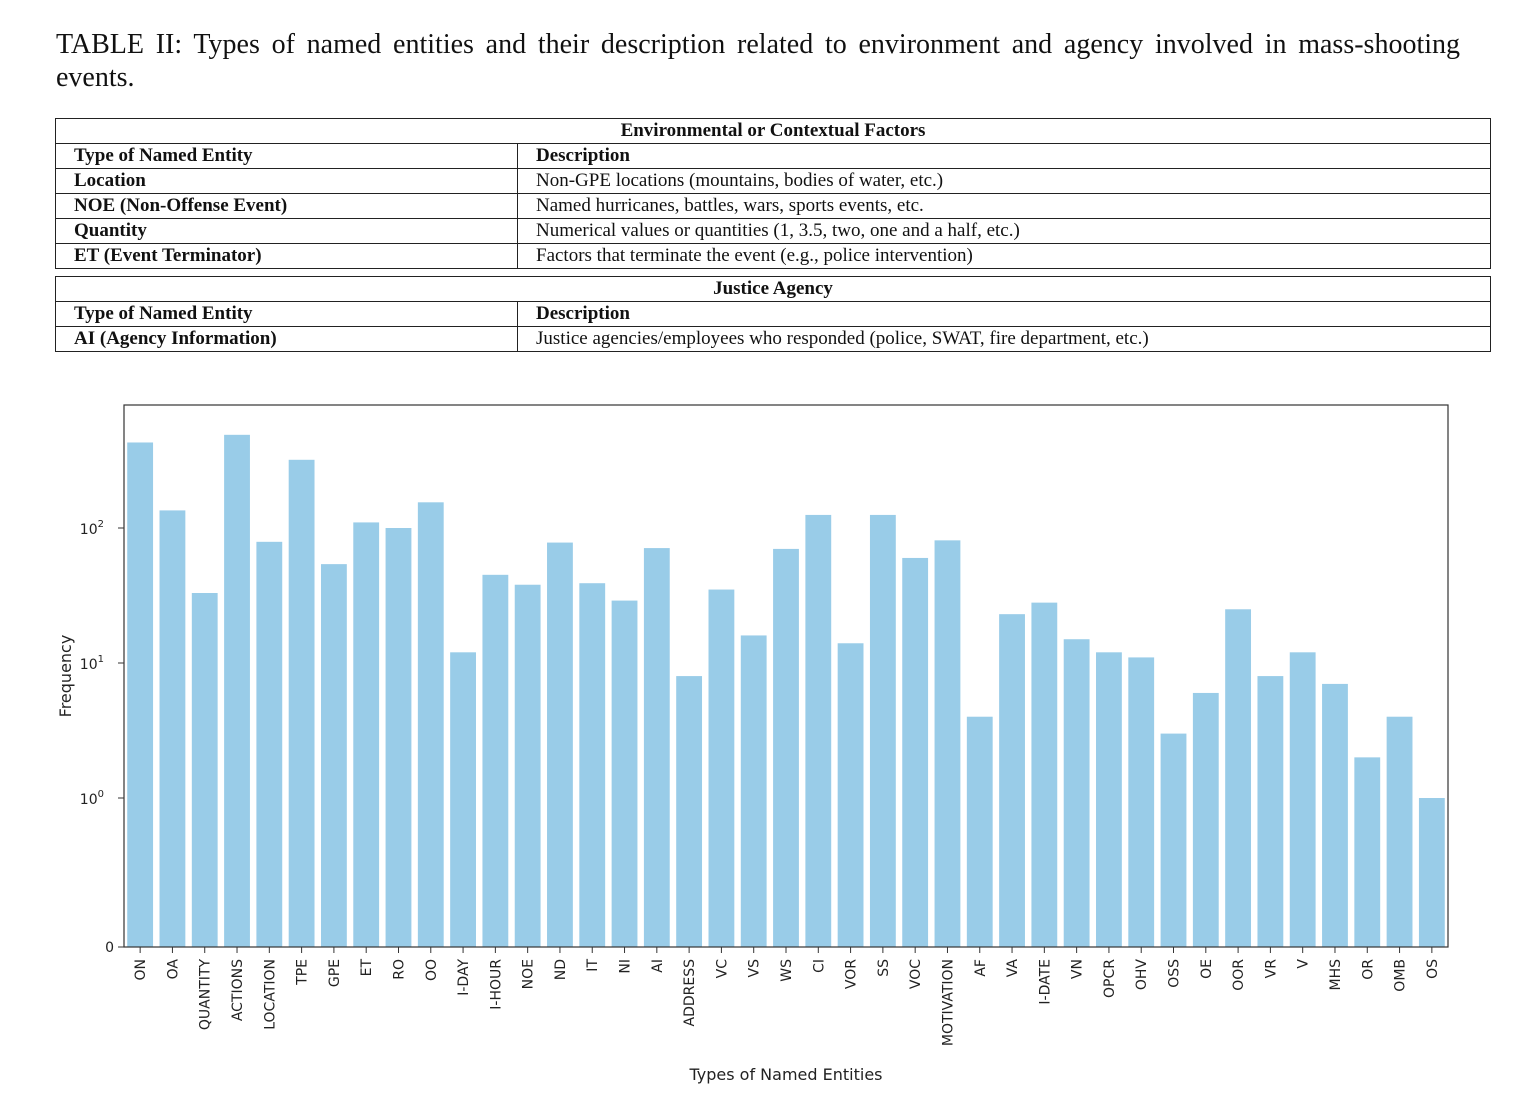 The width and height of the screenshot is (1532, 1116). What do you see at coordinates (527, 765) in the screenshot?
I see `bar-noe` at bounding box center [527, 765].